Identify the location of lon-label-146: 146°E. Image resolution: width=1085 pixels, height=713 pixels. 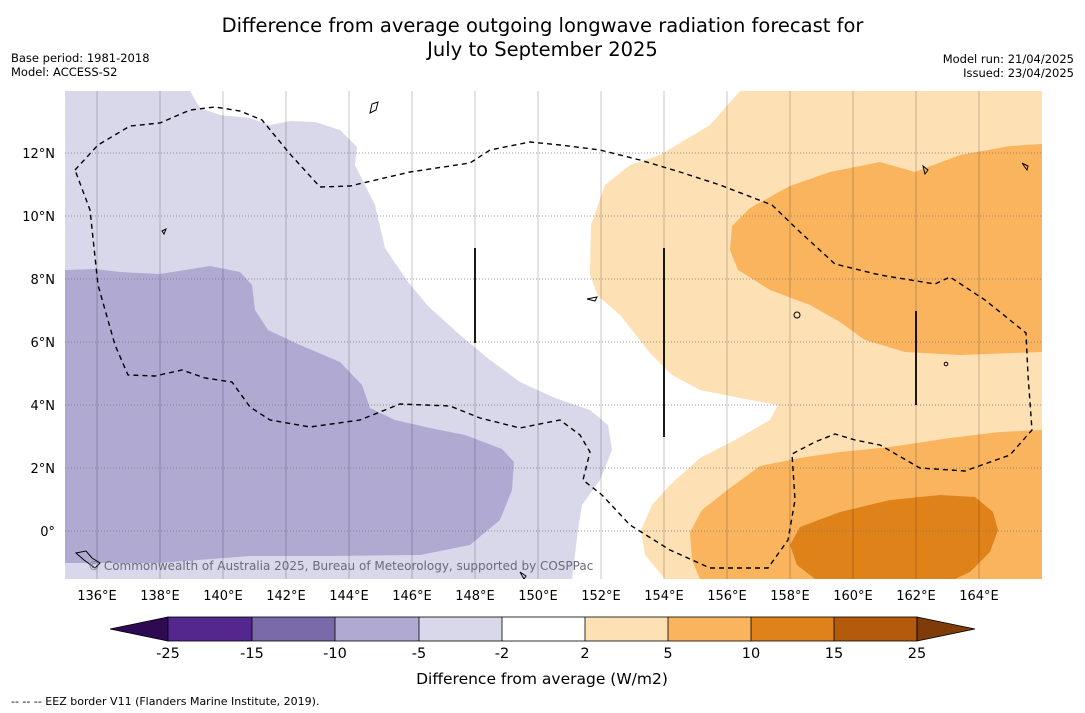
(412, 596).